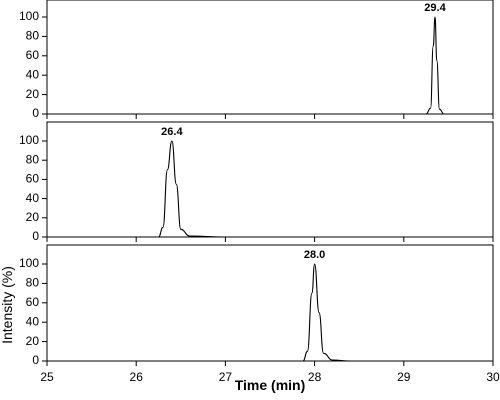 This screenshot has height=400, width=500. What do you see at coordinates (137, 377) in the screenshot?
I see `x-tick-label: 26` at bounding box center [137, 377].